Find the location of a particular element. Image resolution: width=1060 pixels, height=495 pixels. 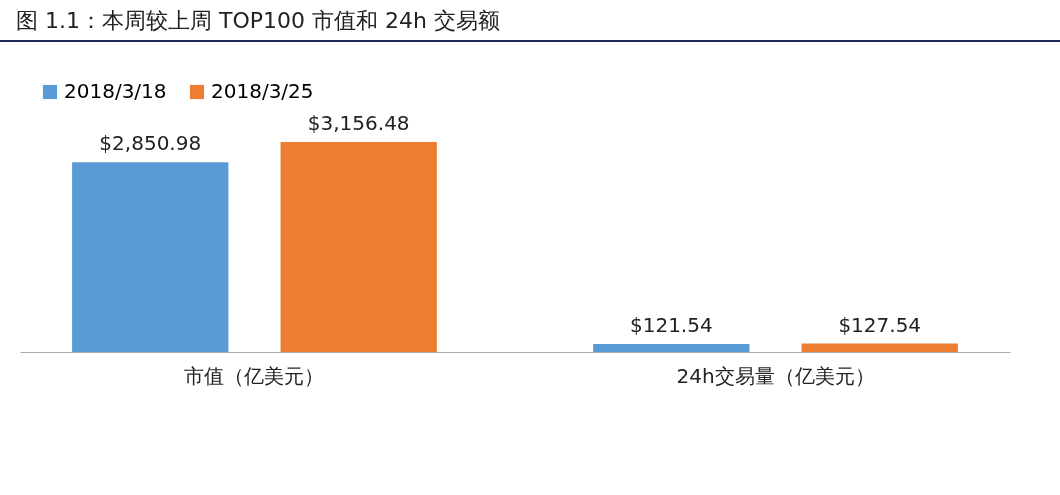

data-label: $3,156.48 is located at coordinates (358, 123).